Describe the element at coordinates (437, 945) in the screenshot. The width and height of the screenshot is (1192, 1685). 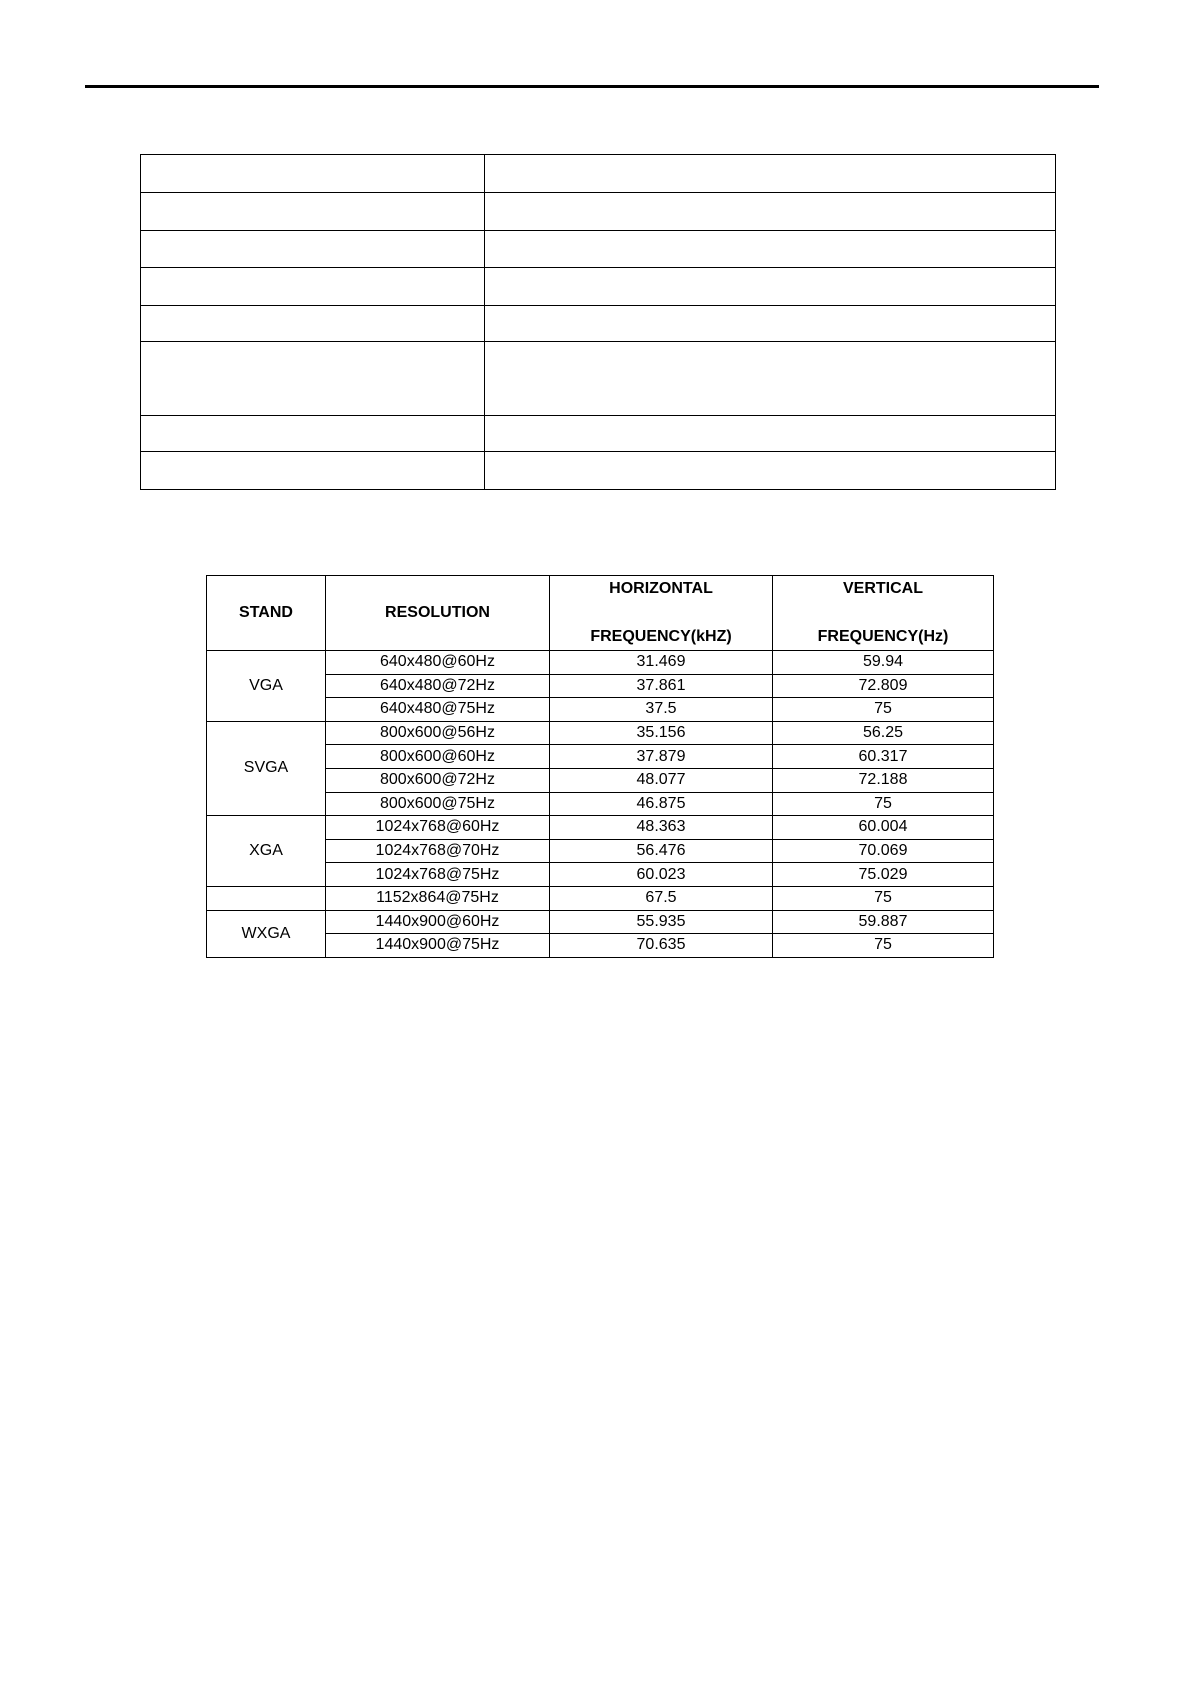
I see `resolution-cell: 1440x900@75Hz` at that location.